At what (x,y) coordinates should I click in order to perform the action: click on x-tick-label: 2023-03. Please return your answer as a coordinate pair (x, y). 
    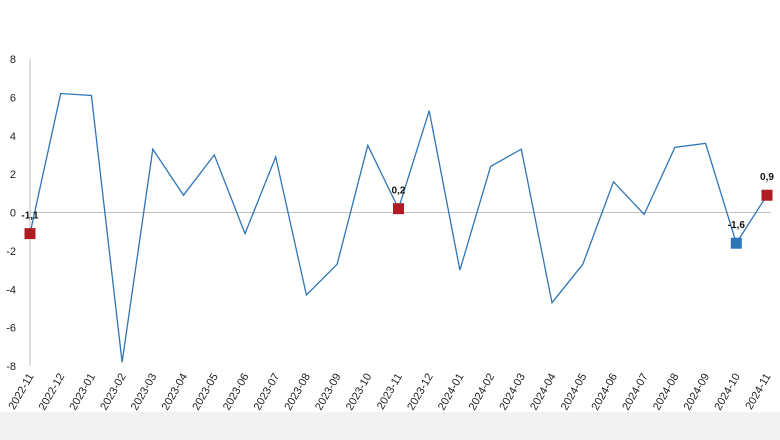
    Looking at the image, I should click on (144, 392).